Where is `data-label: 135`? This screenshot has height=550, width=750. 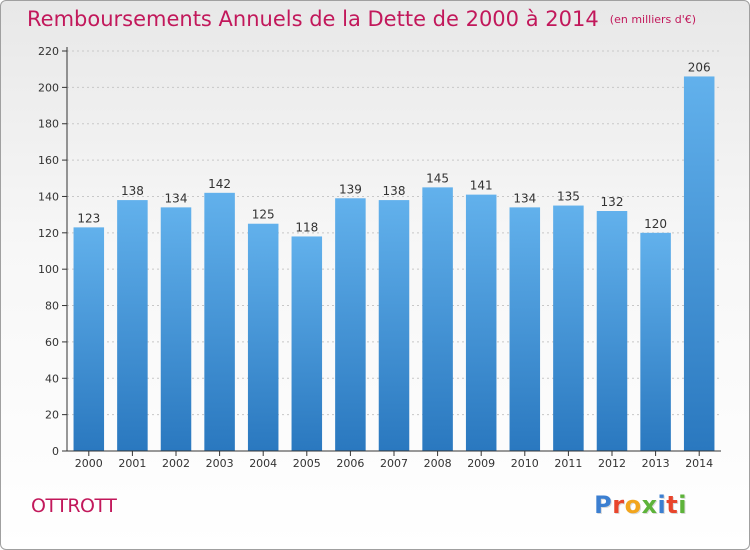
data-label: 135 is located at coordinates (568, 197).